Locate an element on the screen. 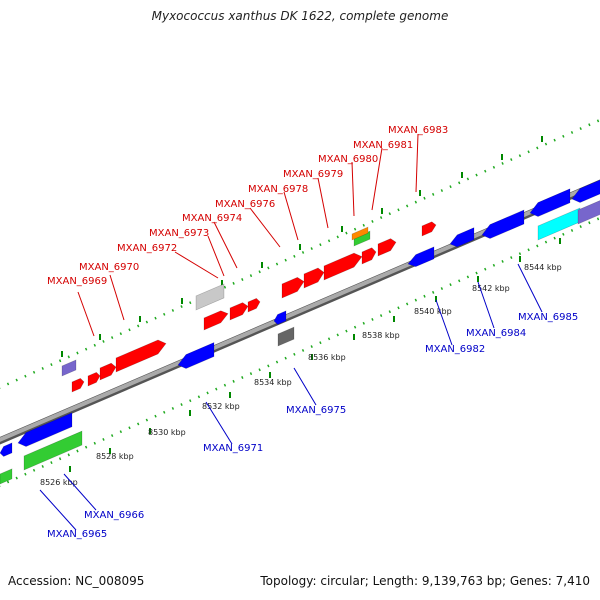 The width and height of the screenshot is (600, 600). gene-dark is located at coordinates (286, 336).